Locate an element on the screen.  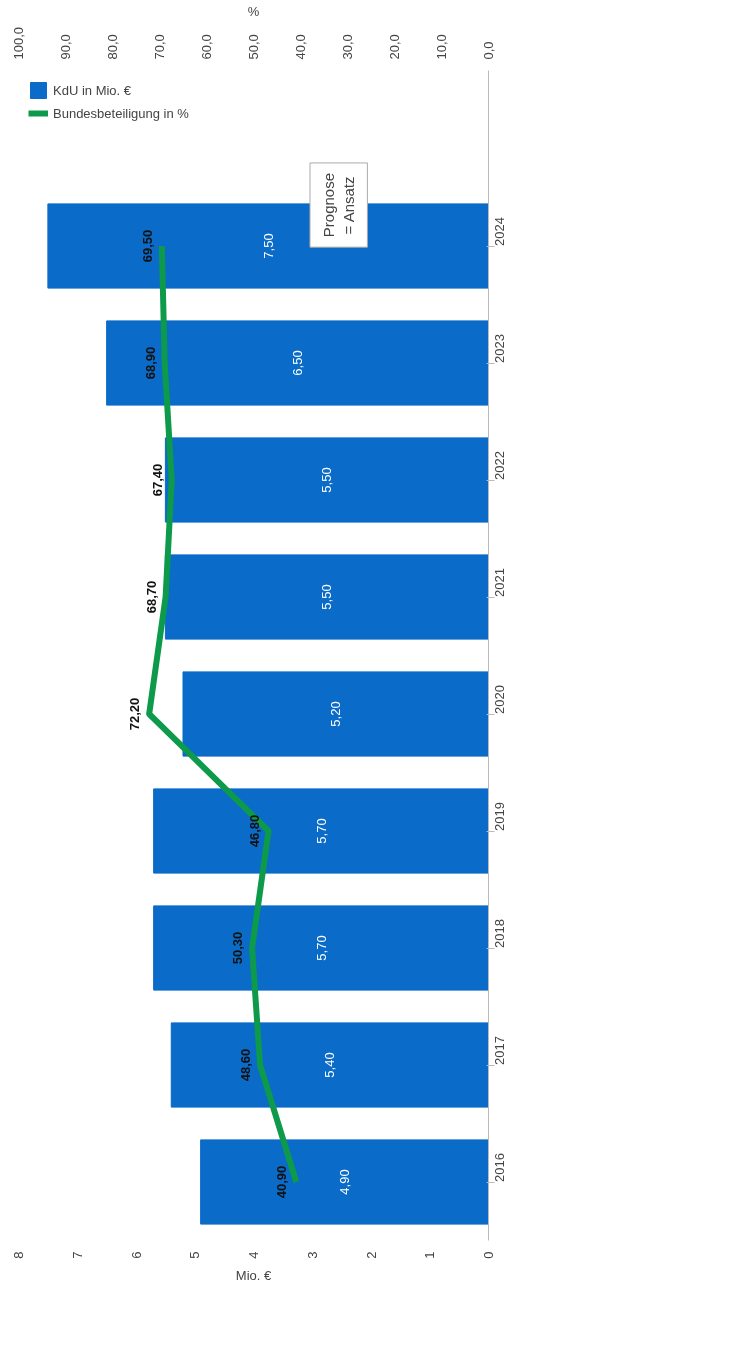
x-tick-label: 6 is located at coordinates (136, 1255).